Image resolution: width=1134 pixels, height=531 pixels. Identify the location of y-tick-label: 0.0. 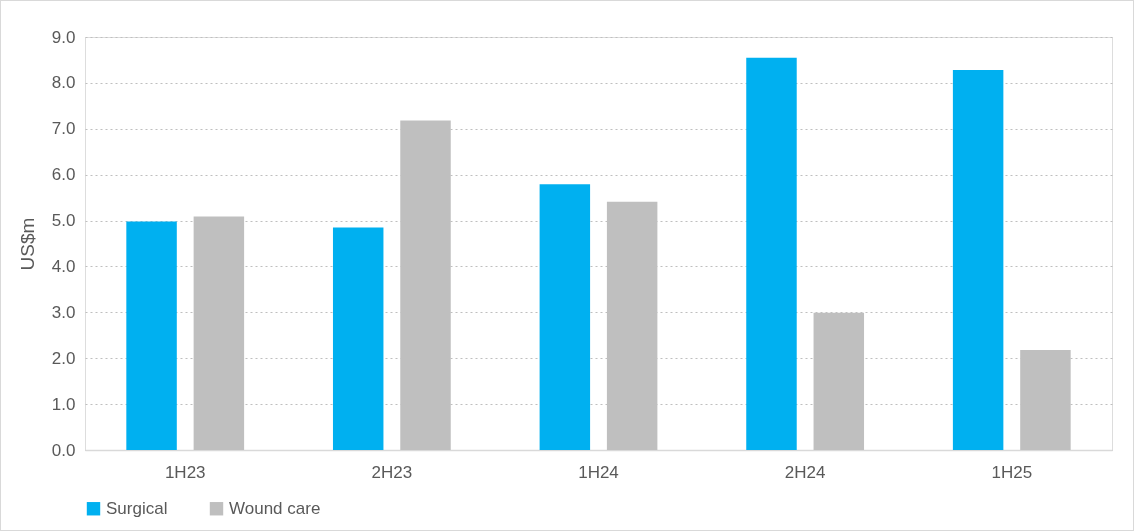
(63, 450).